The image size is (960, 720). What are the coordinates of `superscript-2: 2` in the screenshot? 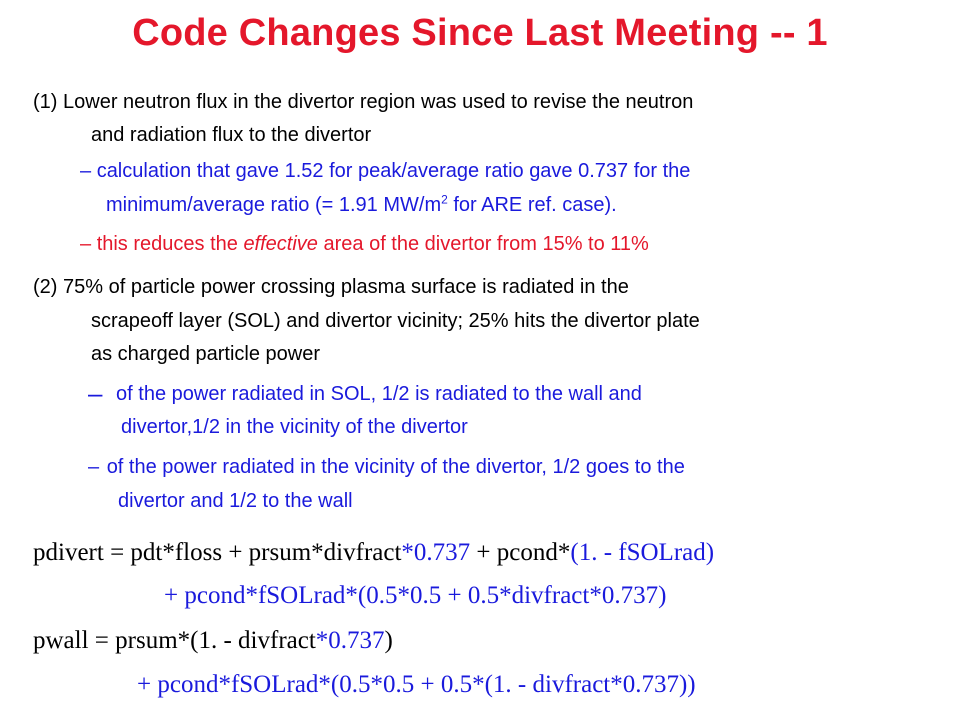 It's located at (444, 199).